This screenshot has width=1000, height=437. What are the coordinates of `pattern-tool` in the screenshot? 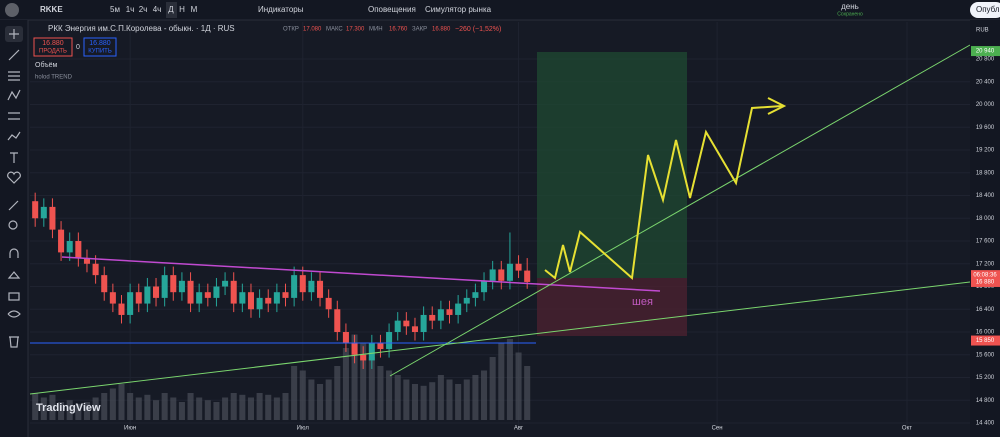 It's located at (14, 95).